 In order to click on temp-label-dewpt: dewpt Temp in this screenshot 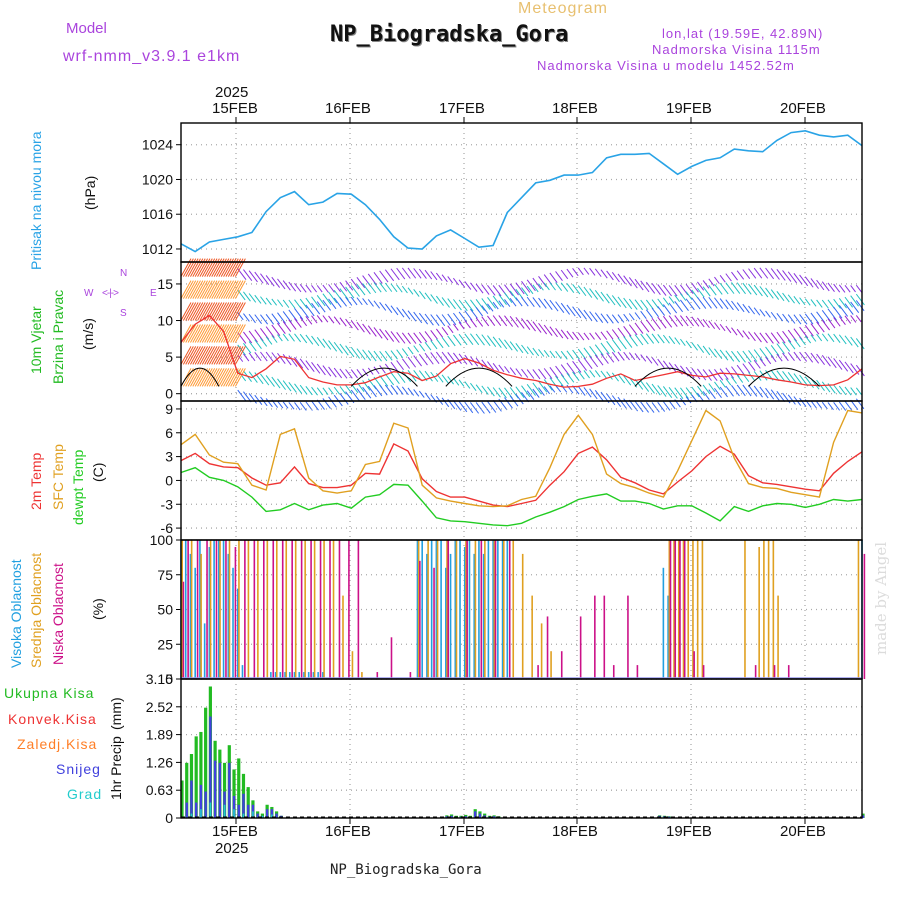, I will do `click(78, 487)`.